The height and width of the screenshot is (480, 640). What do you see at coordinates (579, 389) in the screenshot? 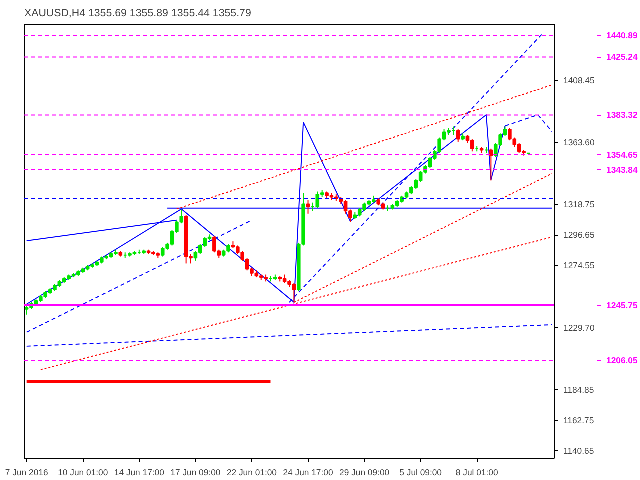
I see `y-tick-label: 1184.85` at bounding box center [579, 389].